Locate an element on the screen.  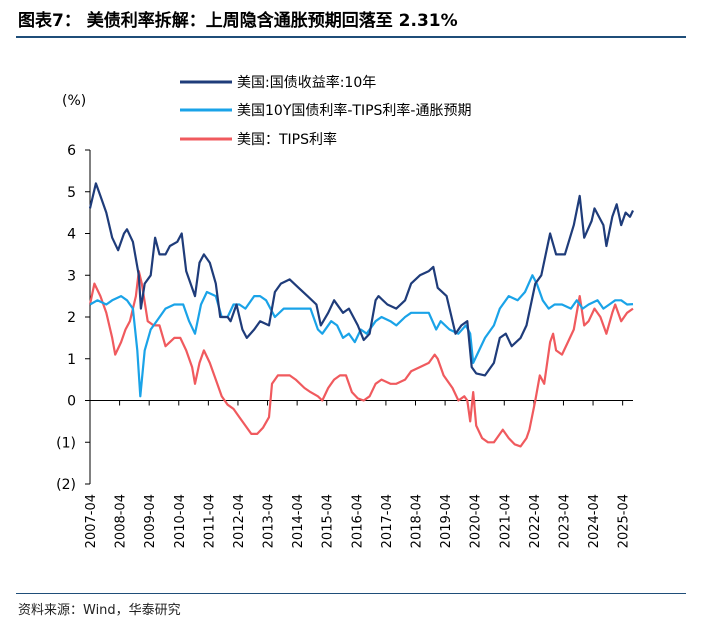
y-tick-label: (2) is located at coordinates (66, 485).